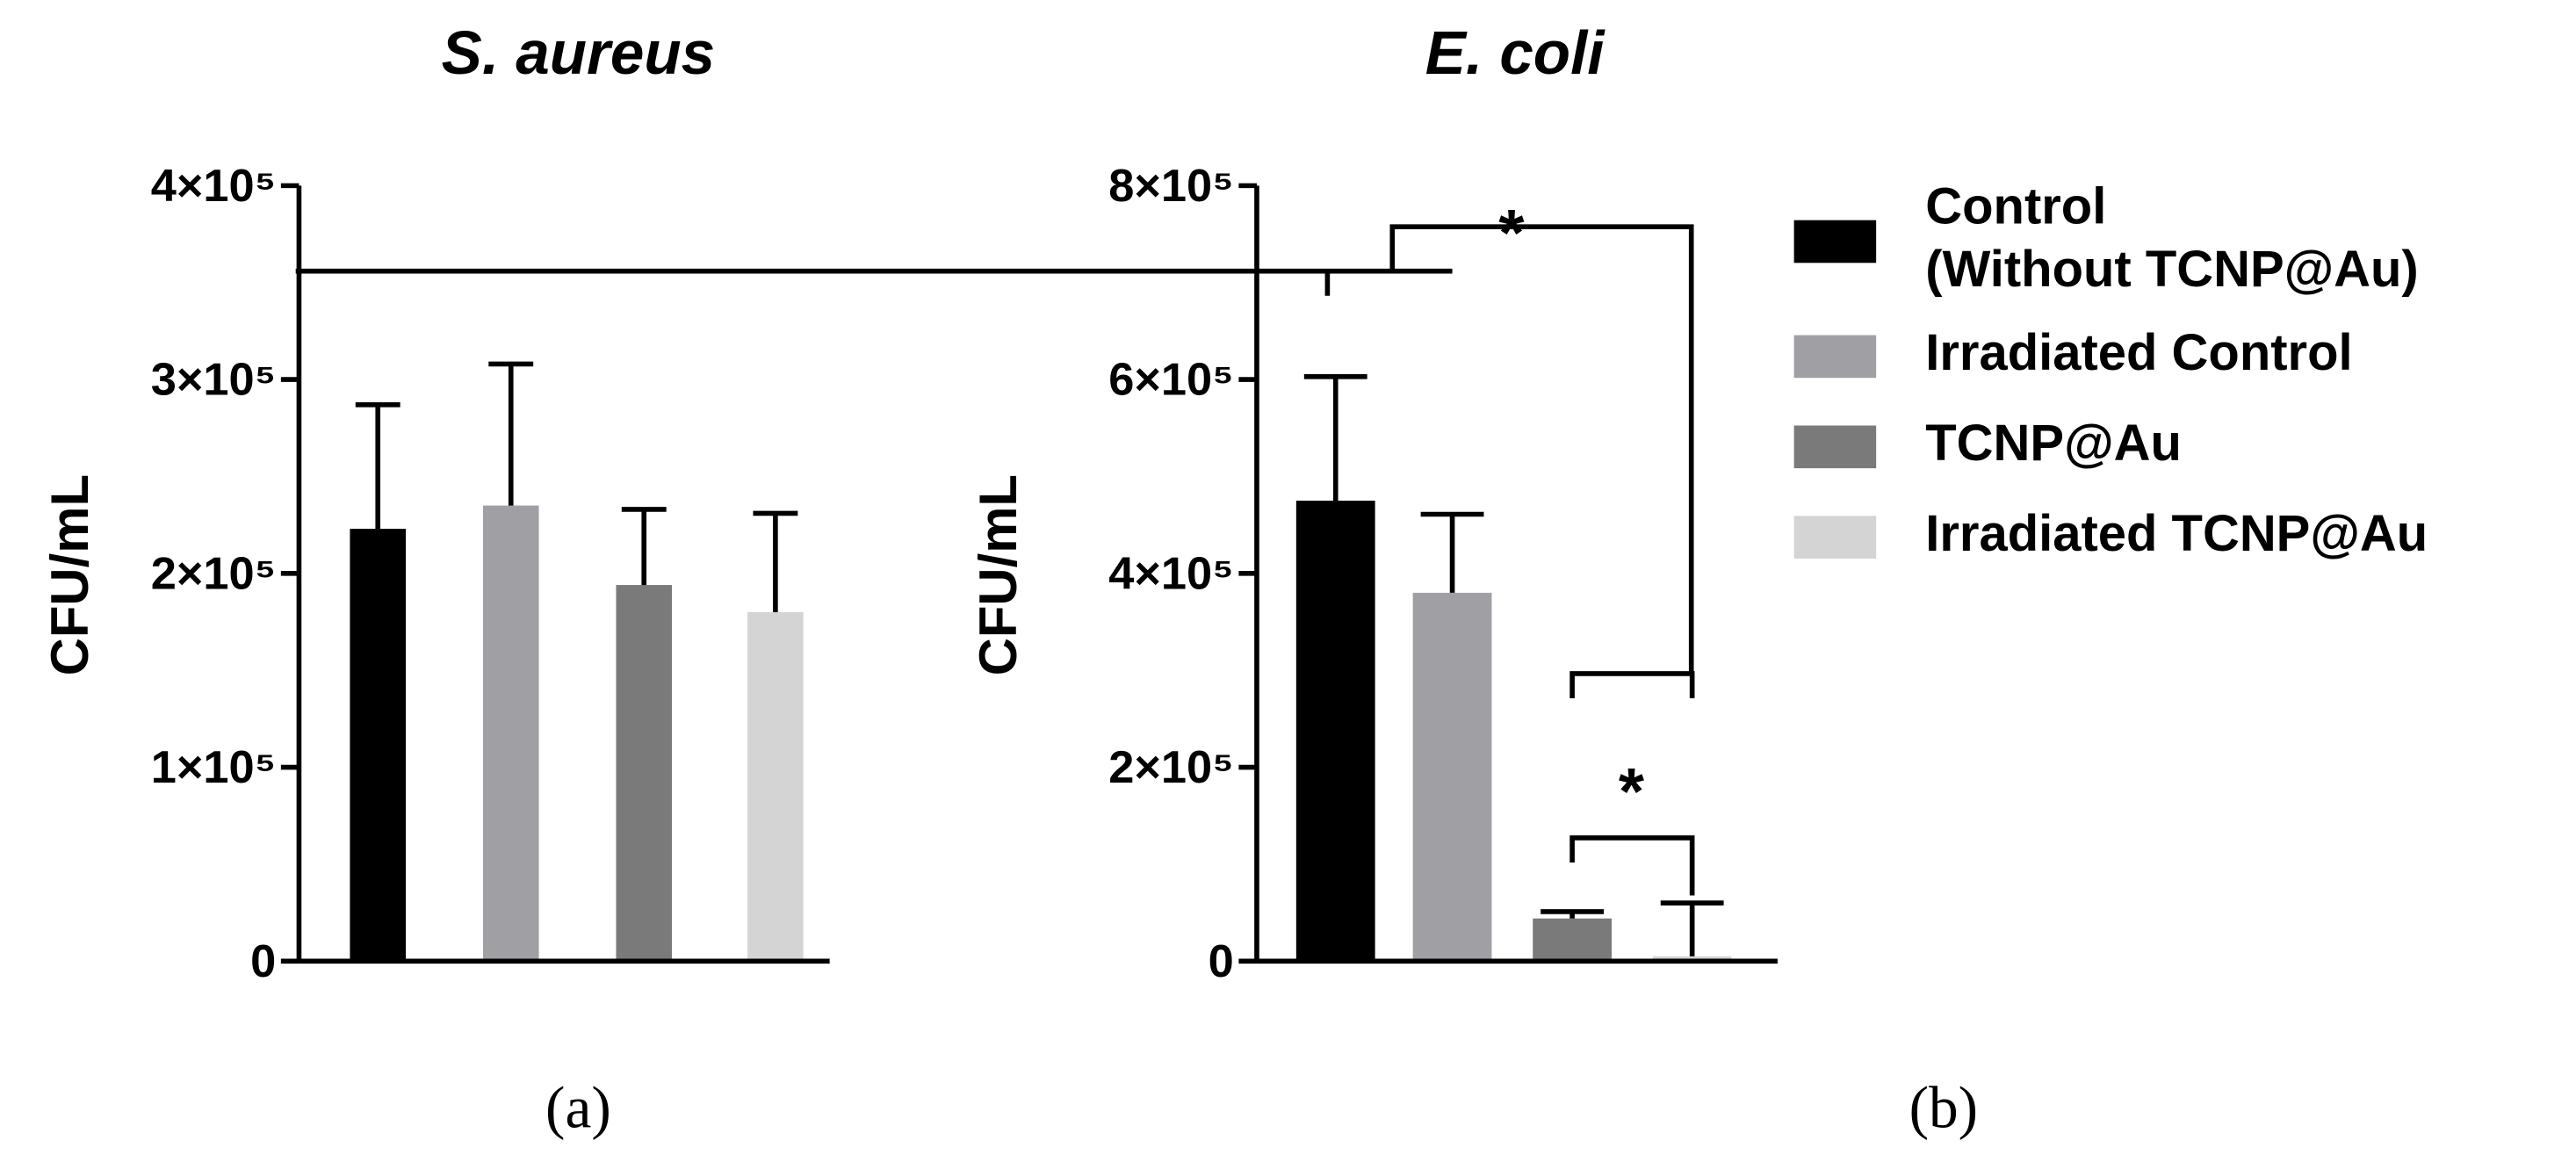 The height and width of the screenshot is (1155, 2576). Describe the element at coordinates (2171, 270) in the screenshot. I see `legend-label: (Without TCNP@Au)` at that location.